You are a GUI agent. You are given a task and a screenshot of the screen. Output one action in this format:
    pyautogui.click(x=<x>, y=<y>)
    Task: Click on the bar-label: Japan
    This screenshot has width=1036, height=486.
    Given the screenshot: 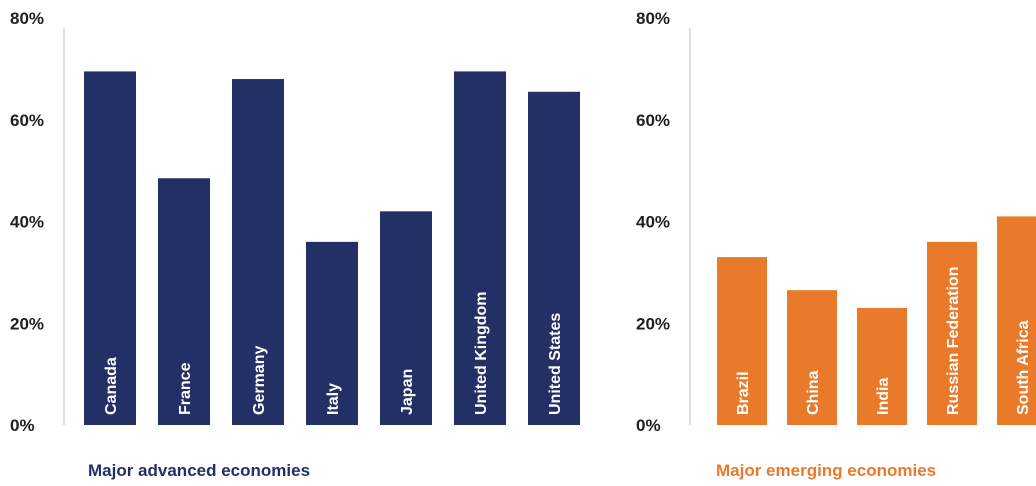 What is the action you would take?
    pyautogui.click(x=407, y=392)
    